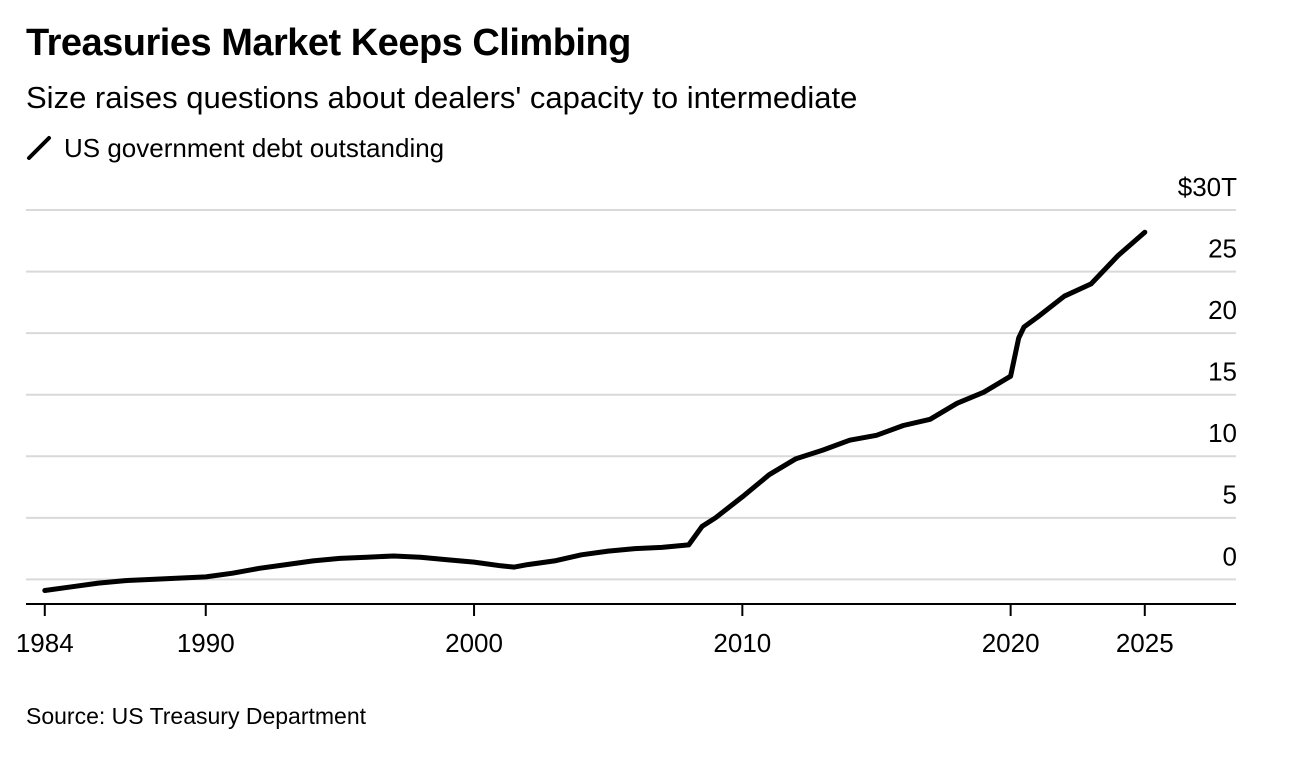 This screenshot has width=1298, height=758. Describe the element at coordinates (1222, 310) in the screenshot. I see `y-tick-label: 20` at that location.